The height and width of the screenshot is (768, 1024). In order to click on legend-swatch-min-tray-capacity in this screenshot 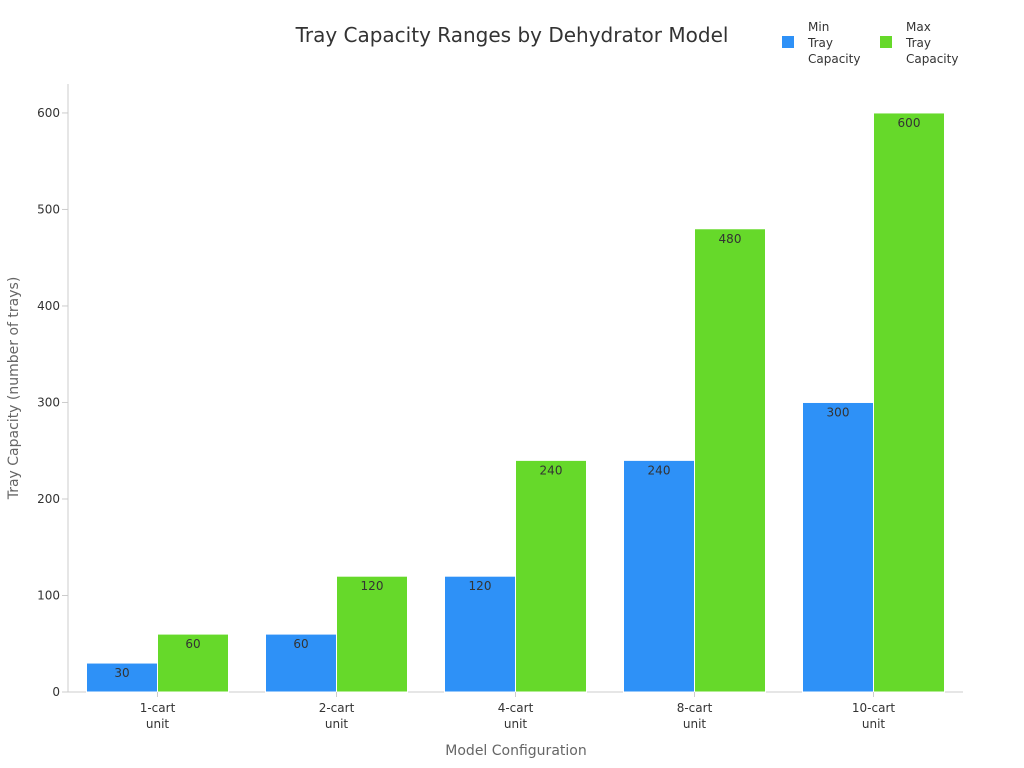, I will do `click(788, 42)`.